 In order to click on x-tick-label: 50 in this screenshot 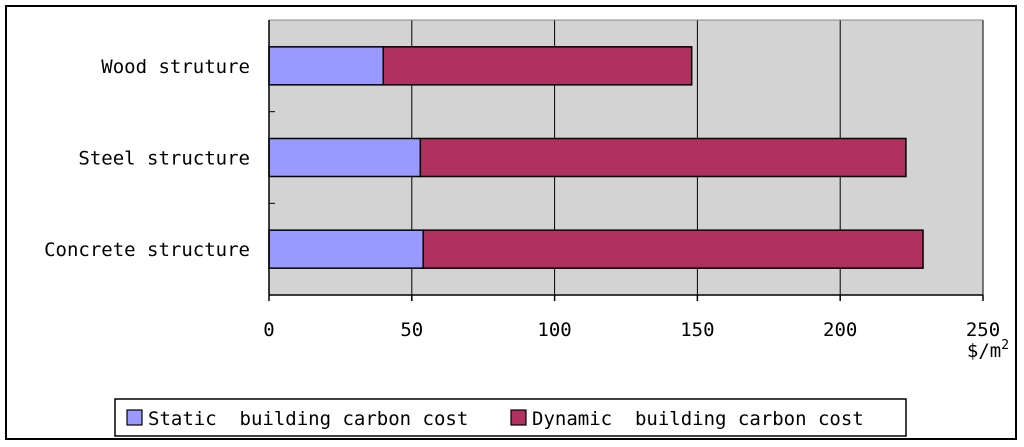, I will do `click(411, 330)`.